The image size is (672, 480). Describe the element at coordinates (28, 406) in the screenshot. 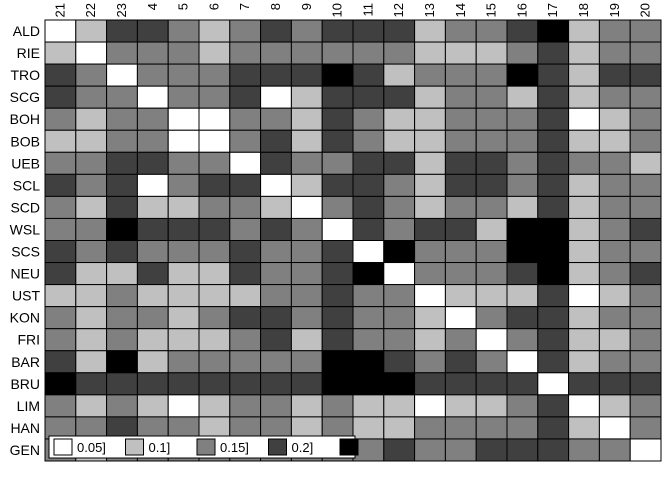

I see `y-tick-label: LIM` at that location.